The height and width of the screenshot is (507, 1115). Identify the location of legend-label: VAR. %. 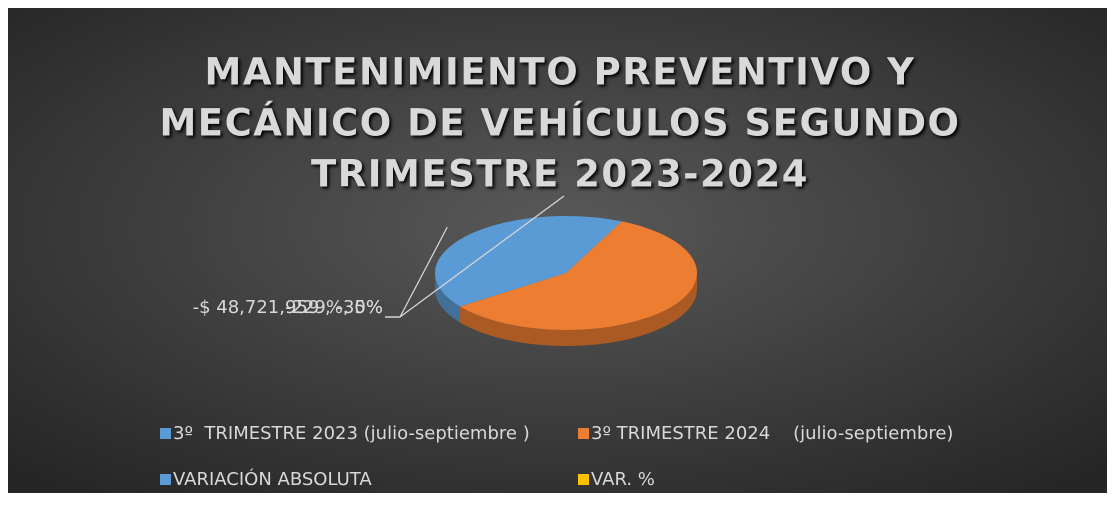
(623, 479).